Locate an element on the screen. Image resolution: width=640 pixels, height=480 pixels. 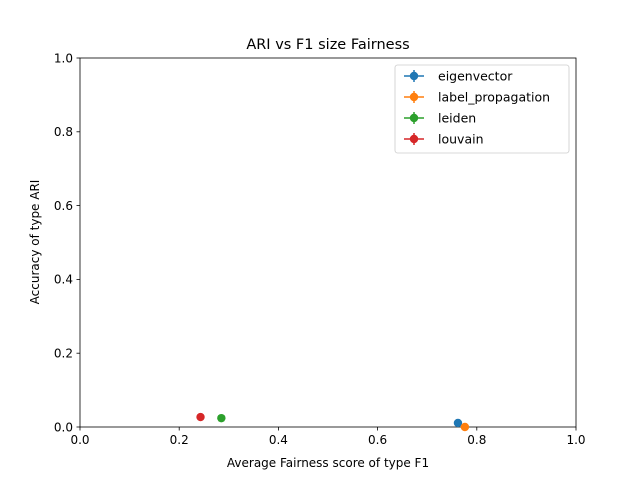
data-point-label_propagation is located at coordinates (465, 427).